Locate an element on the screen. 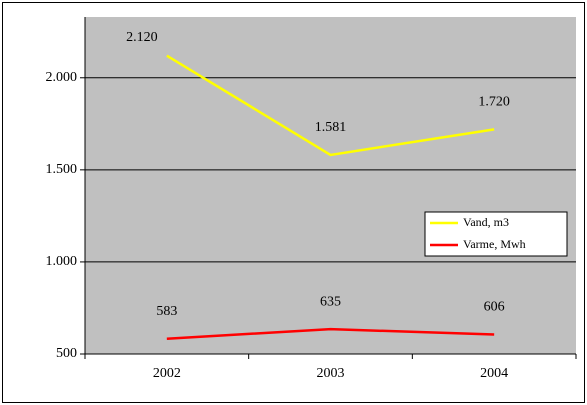 Image resolution: width=587 pixels, height=405 pixels. data-label: 635 is located at coordinates (330, 301).